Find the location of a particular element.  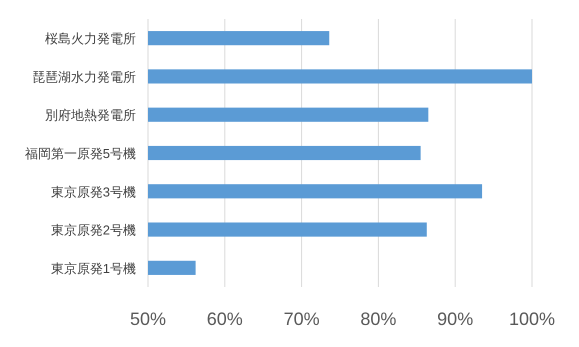

x-tick-label: 80% is located at coordinates (378, 319).